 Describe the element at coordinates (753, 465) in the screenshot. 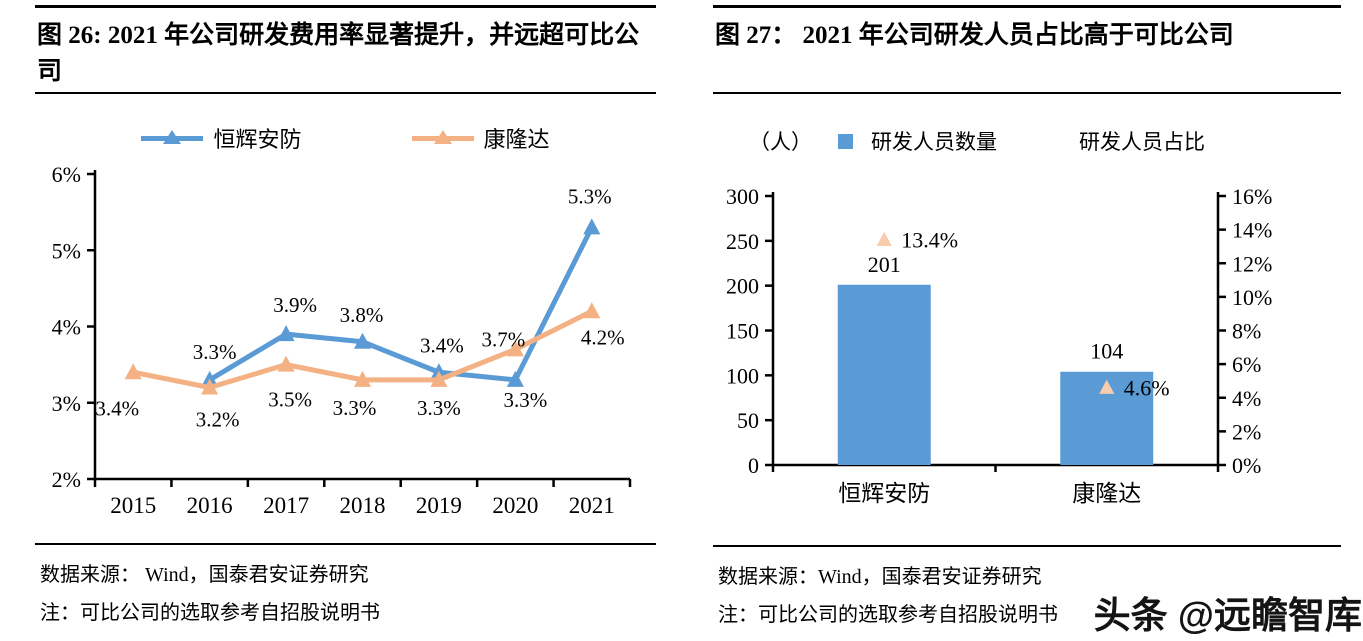

I see `left-tick-label: 0` at that location.